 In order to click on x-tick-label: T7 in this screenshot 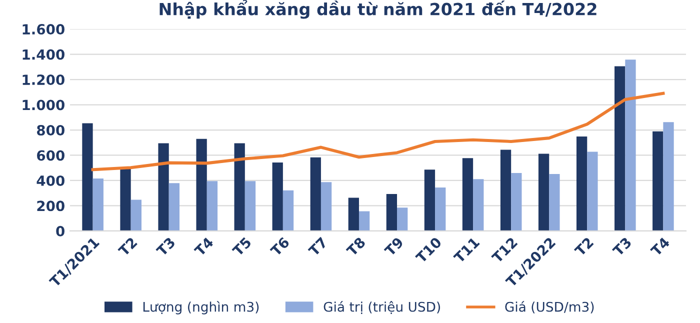, I will do `click(318, 246)`.